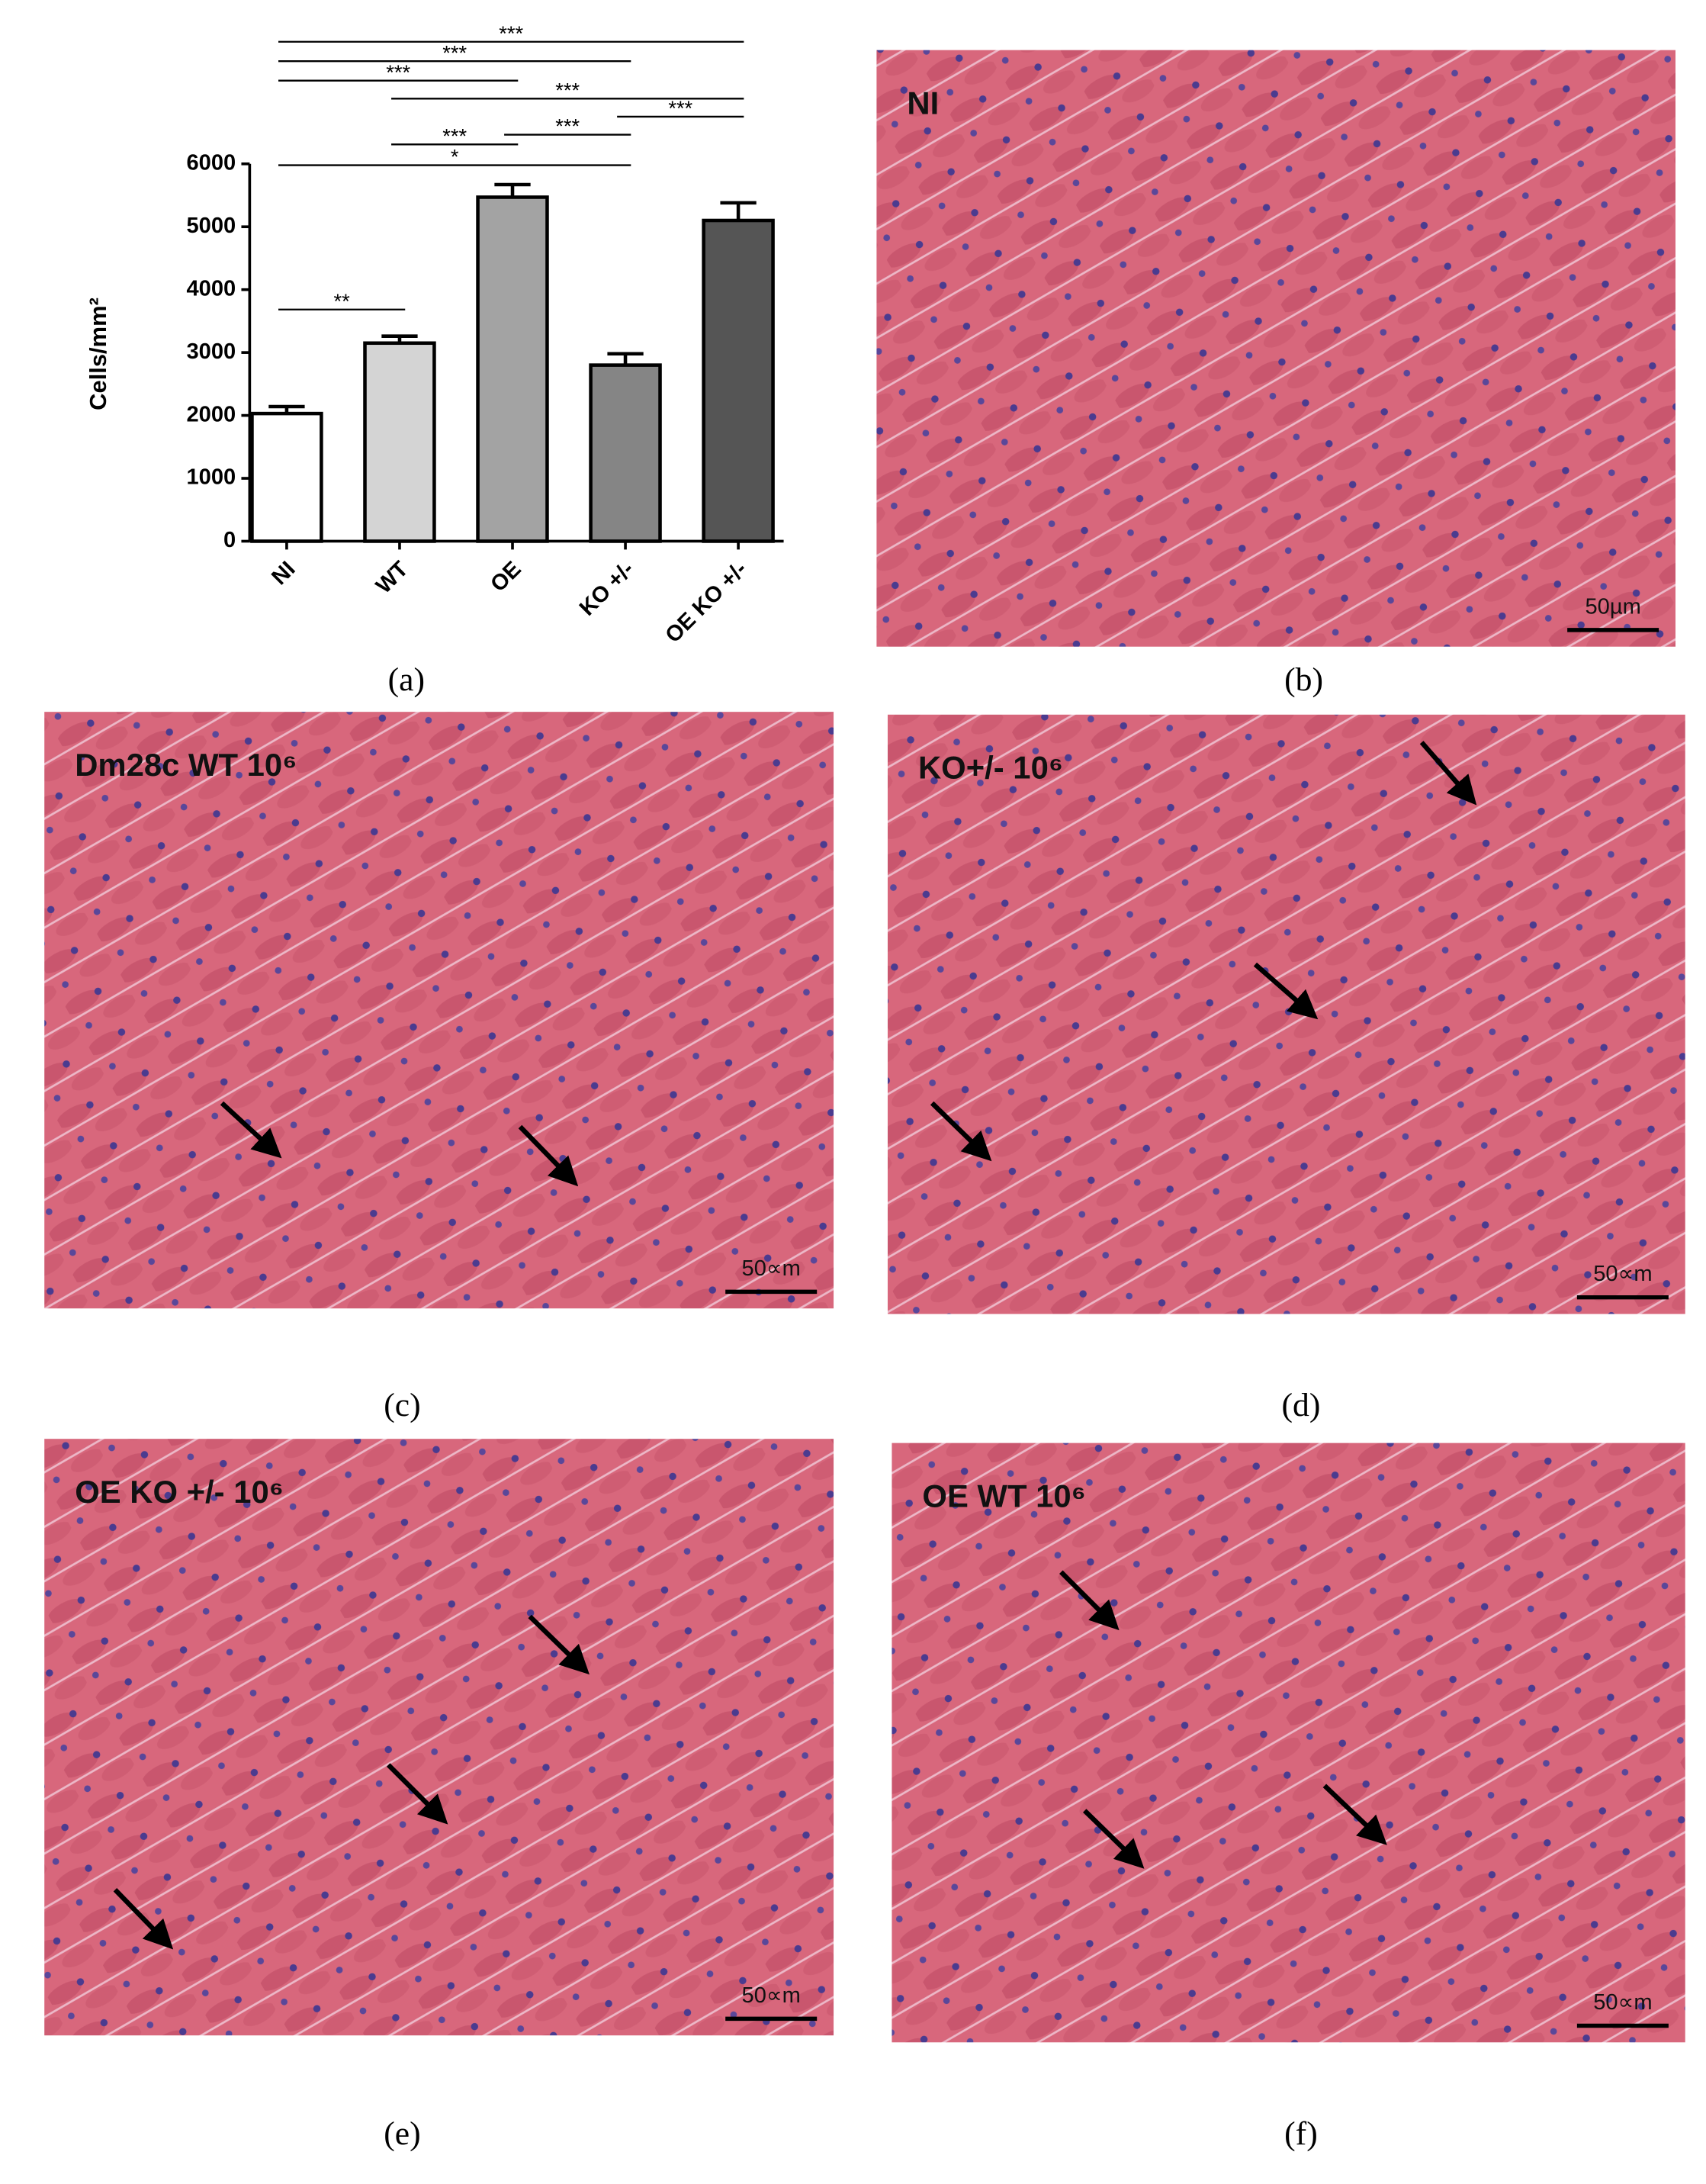 Image resolution: width=1706 pixels, height=2184 pixels. I want to click on micrograph-panel: OE WT 10⁶ 50∝m, so click(1288, 1743).